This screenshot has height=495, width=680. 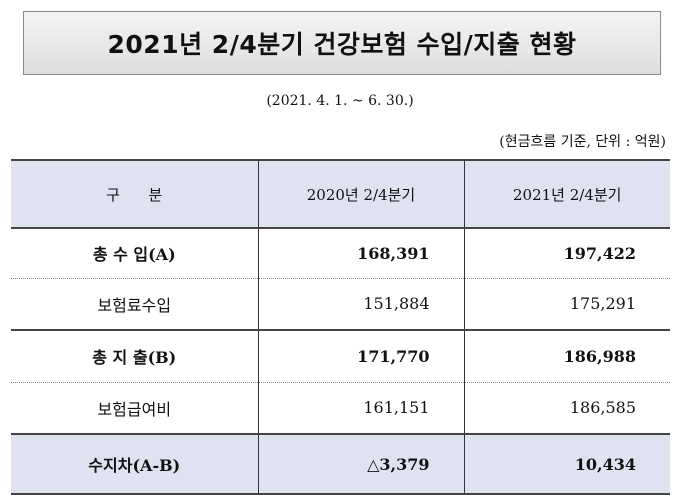 I want to click on value-2021: 197,422, so click(x=567, y=253).